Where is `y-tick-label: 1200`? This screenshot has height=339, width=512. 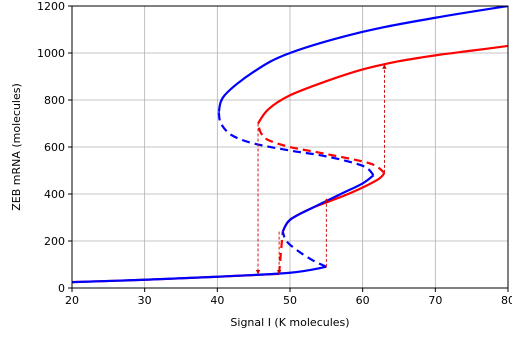 y-tick-label: 1200 is located at coordinates (51, 6).